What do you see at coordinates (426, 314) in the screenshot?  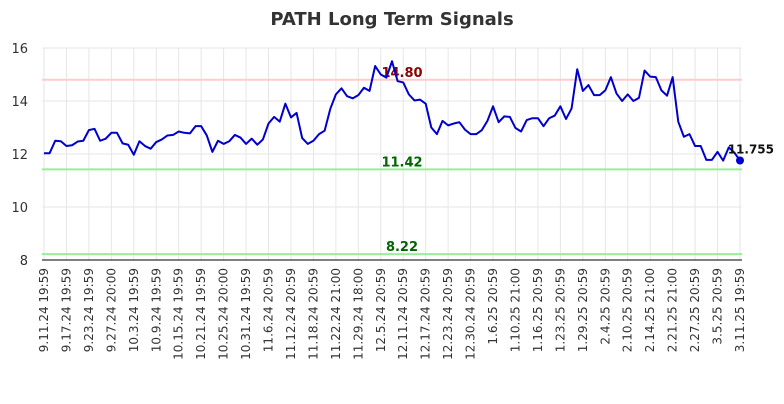 I see `x-tick-label: 12.17.24 20:59` at bounding box center [426, 314].